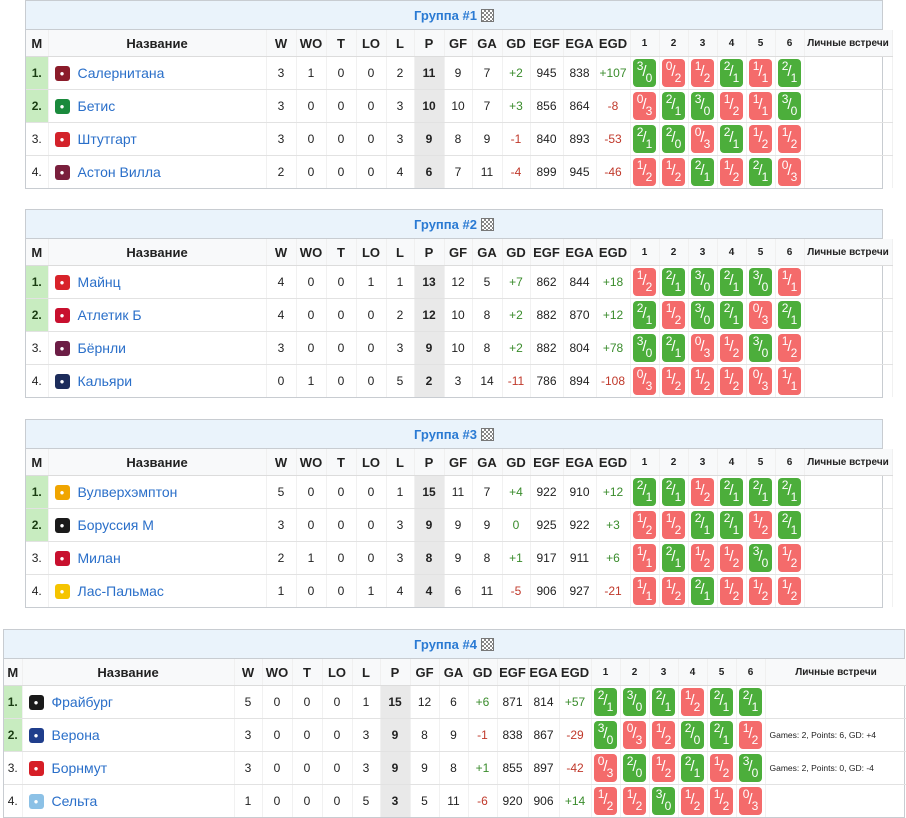 This screenshot has height=818, width=906. I want to click on team-link: Штутгарт, so click(107, 139).